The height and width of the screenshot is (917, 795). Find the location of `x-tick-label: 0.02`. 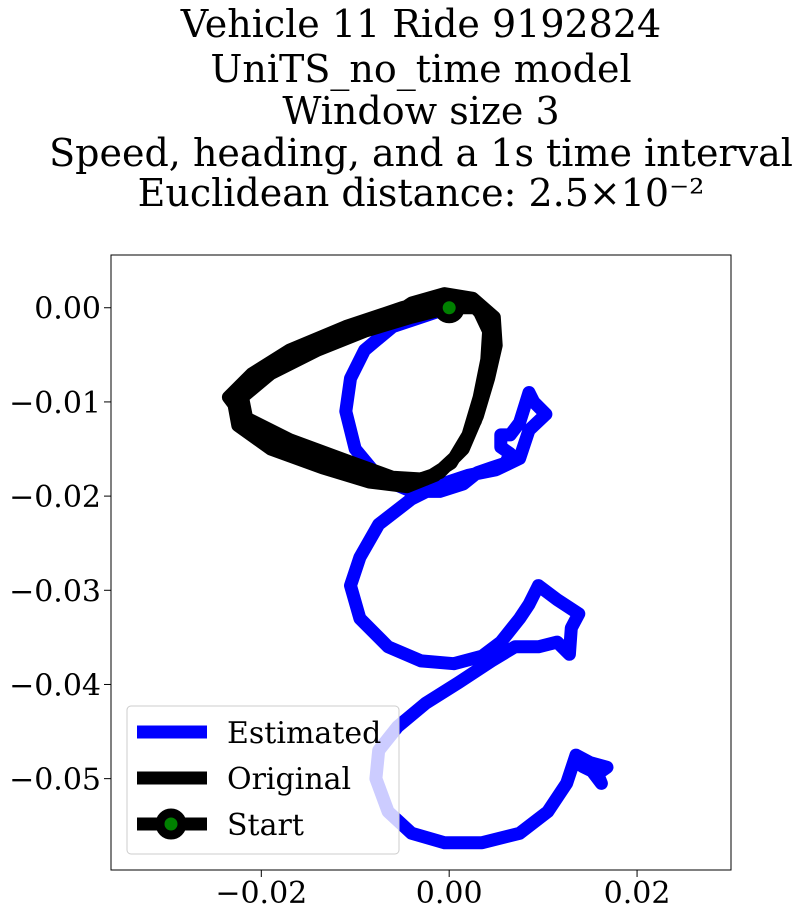

x-tick-label: 0.02 is located at coordinates (637, 893).